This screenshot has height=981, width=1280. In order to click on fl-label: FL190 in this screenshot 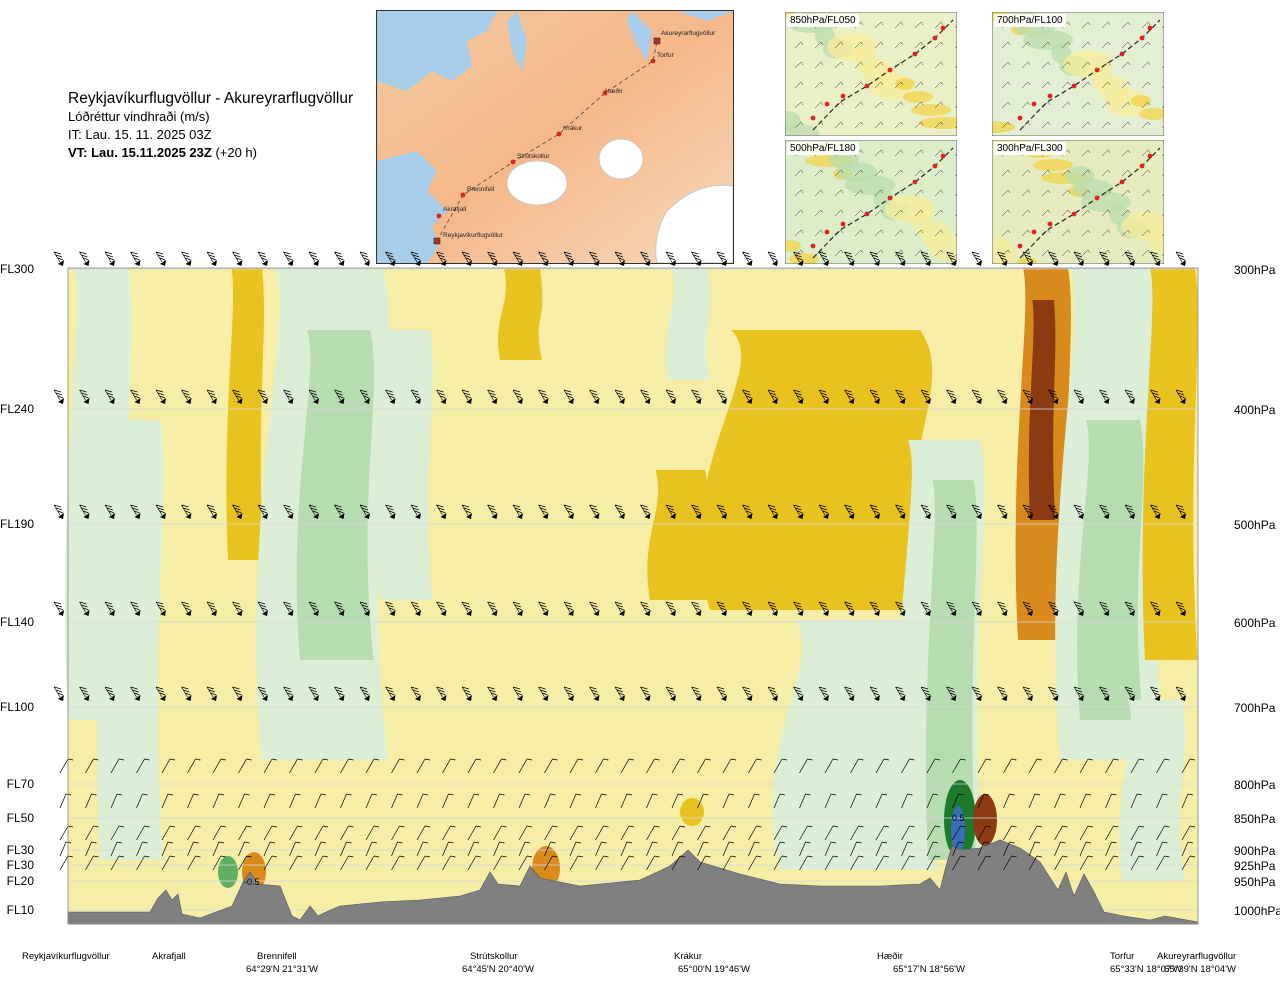, I will do `click(17, 524)`.